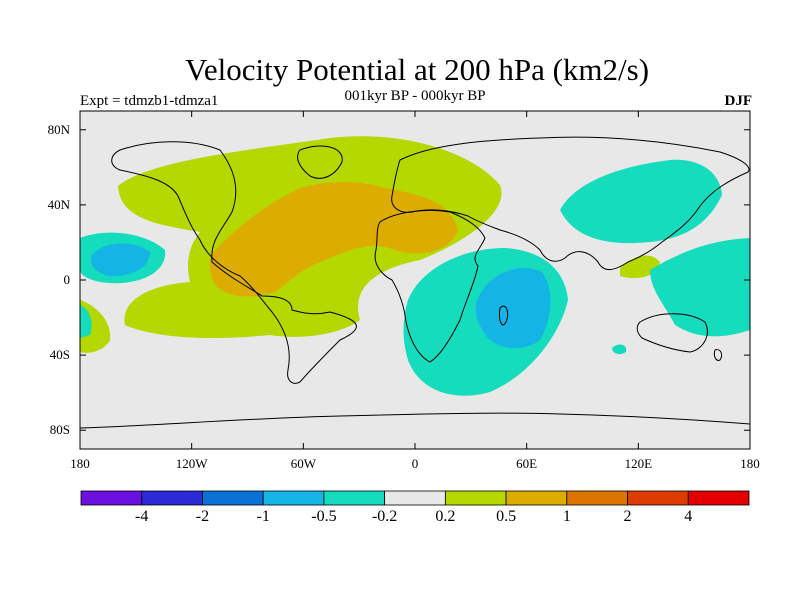  Describe the element at coordinates (59, 430) in the screenshot. I see `lat-tick-label: 80S` at that location.